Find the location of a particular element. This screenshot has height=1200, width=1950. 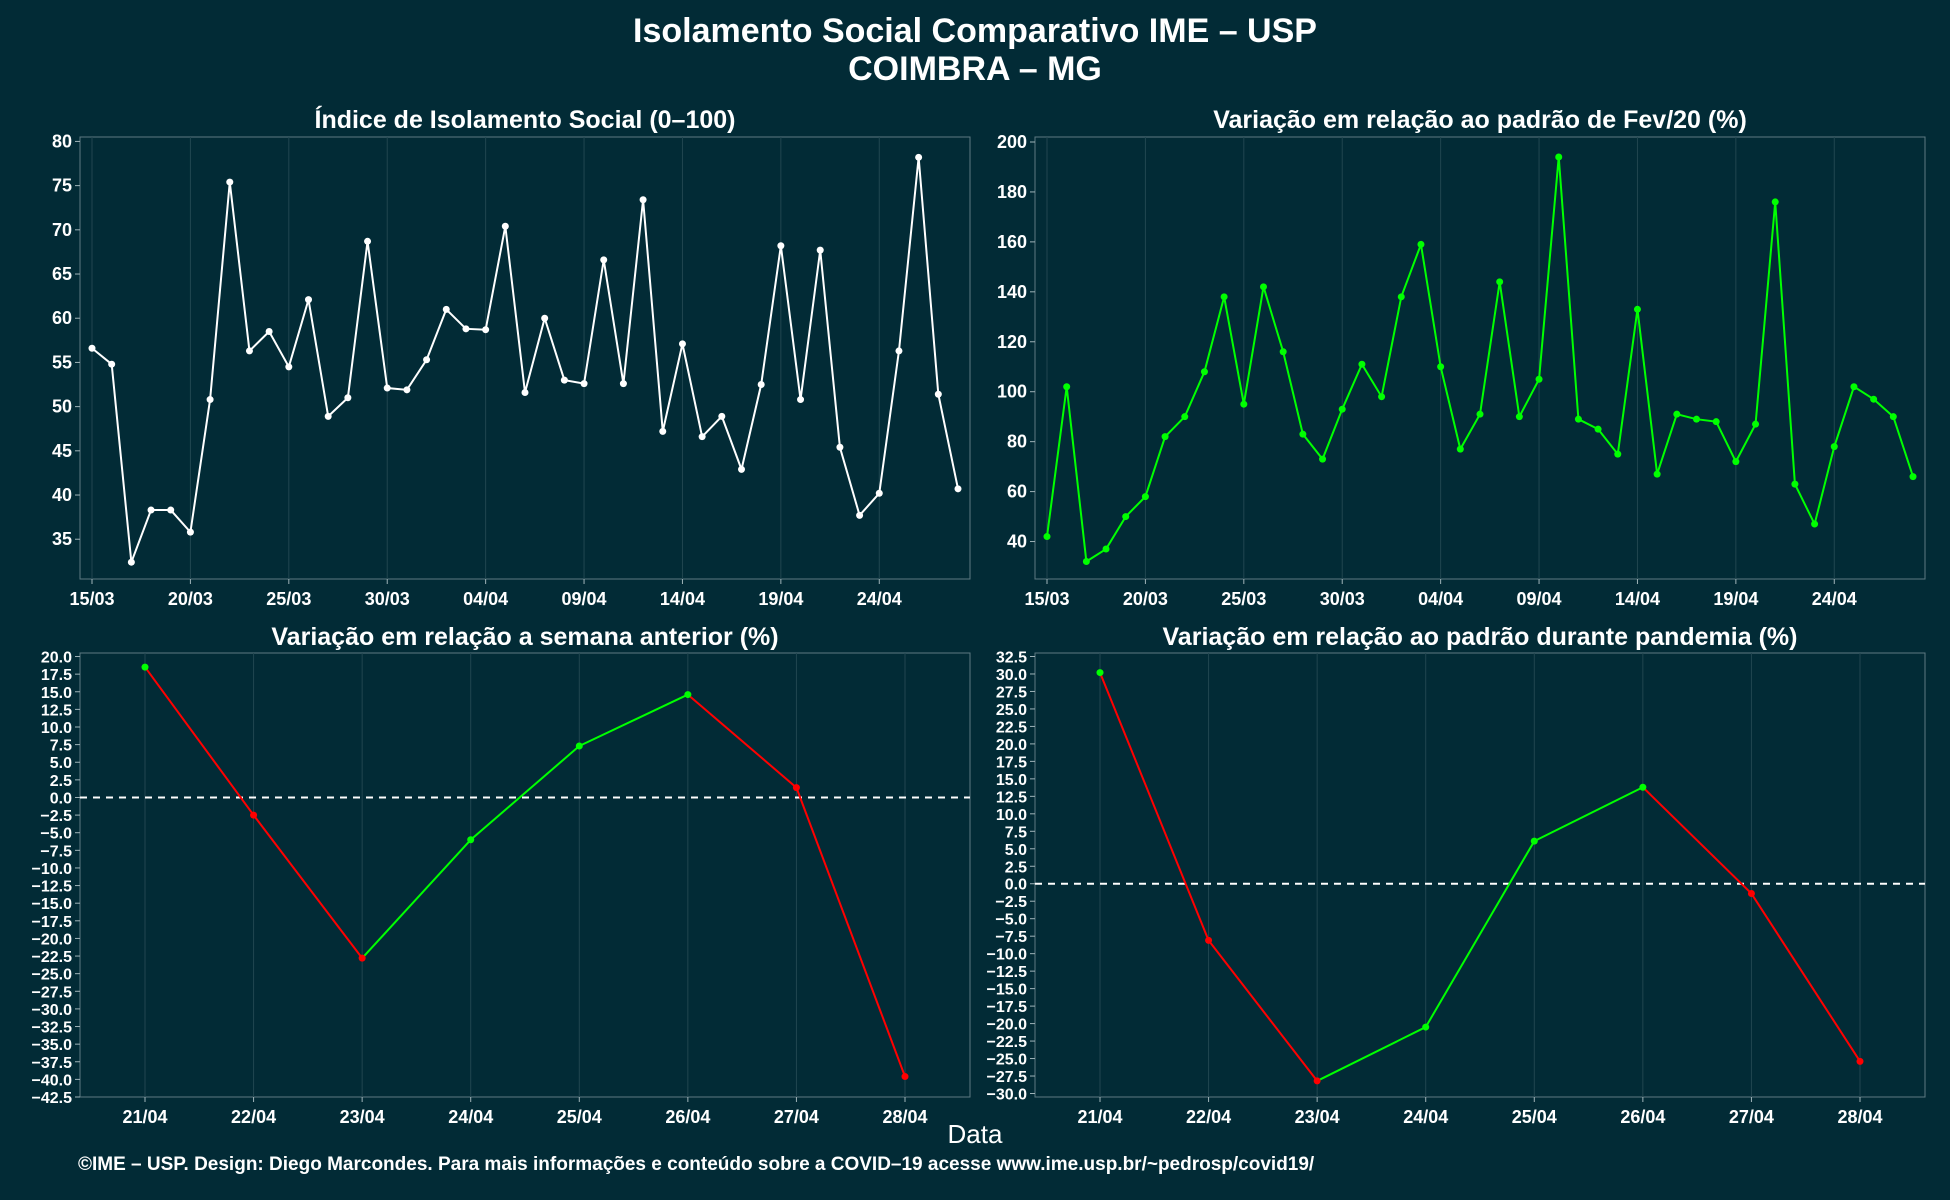

x-tick-label: 27/04 is located at coordinates (796, 1117).